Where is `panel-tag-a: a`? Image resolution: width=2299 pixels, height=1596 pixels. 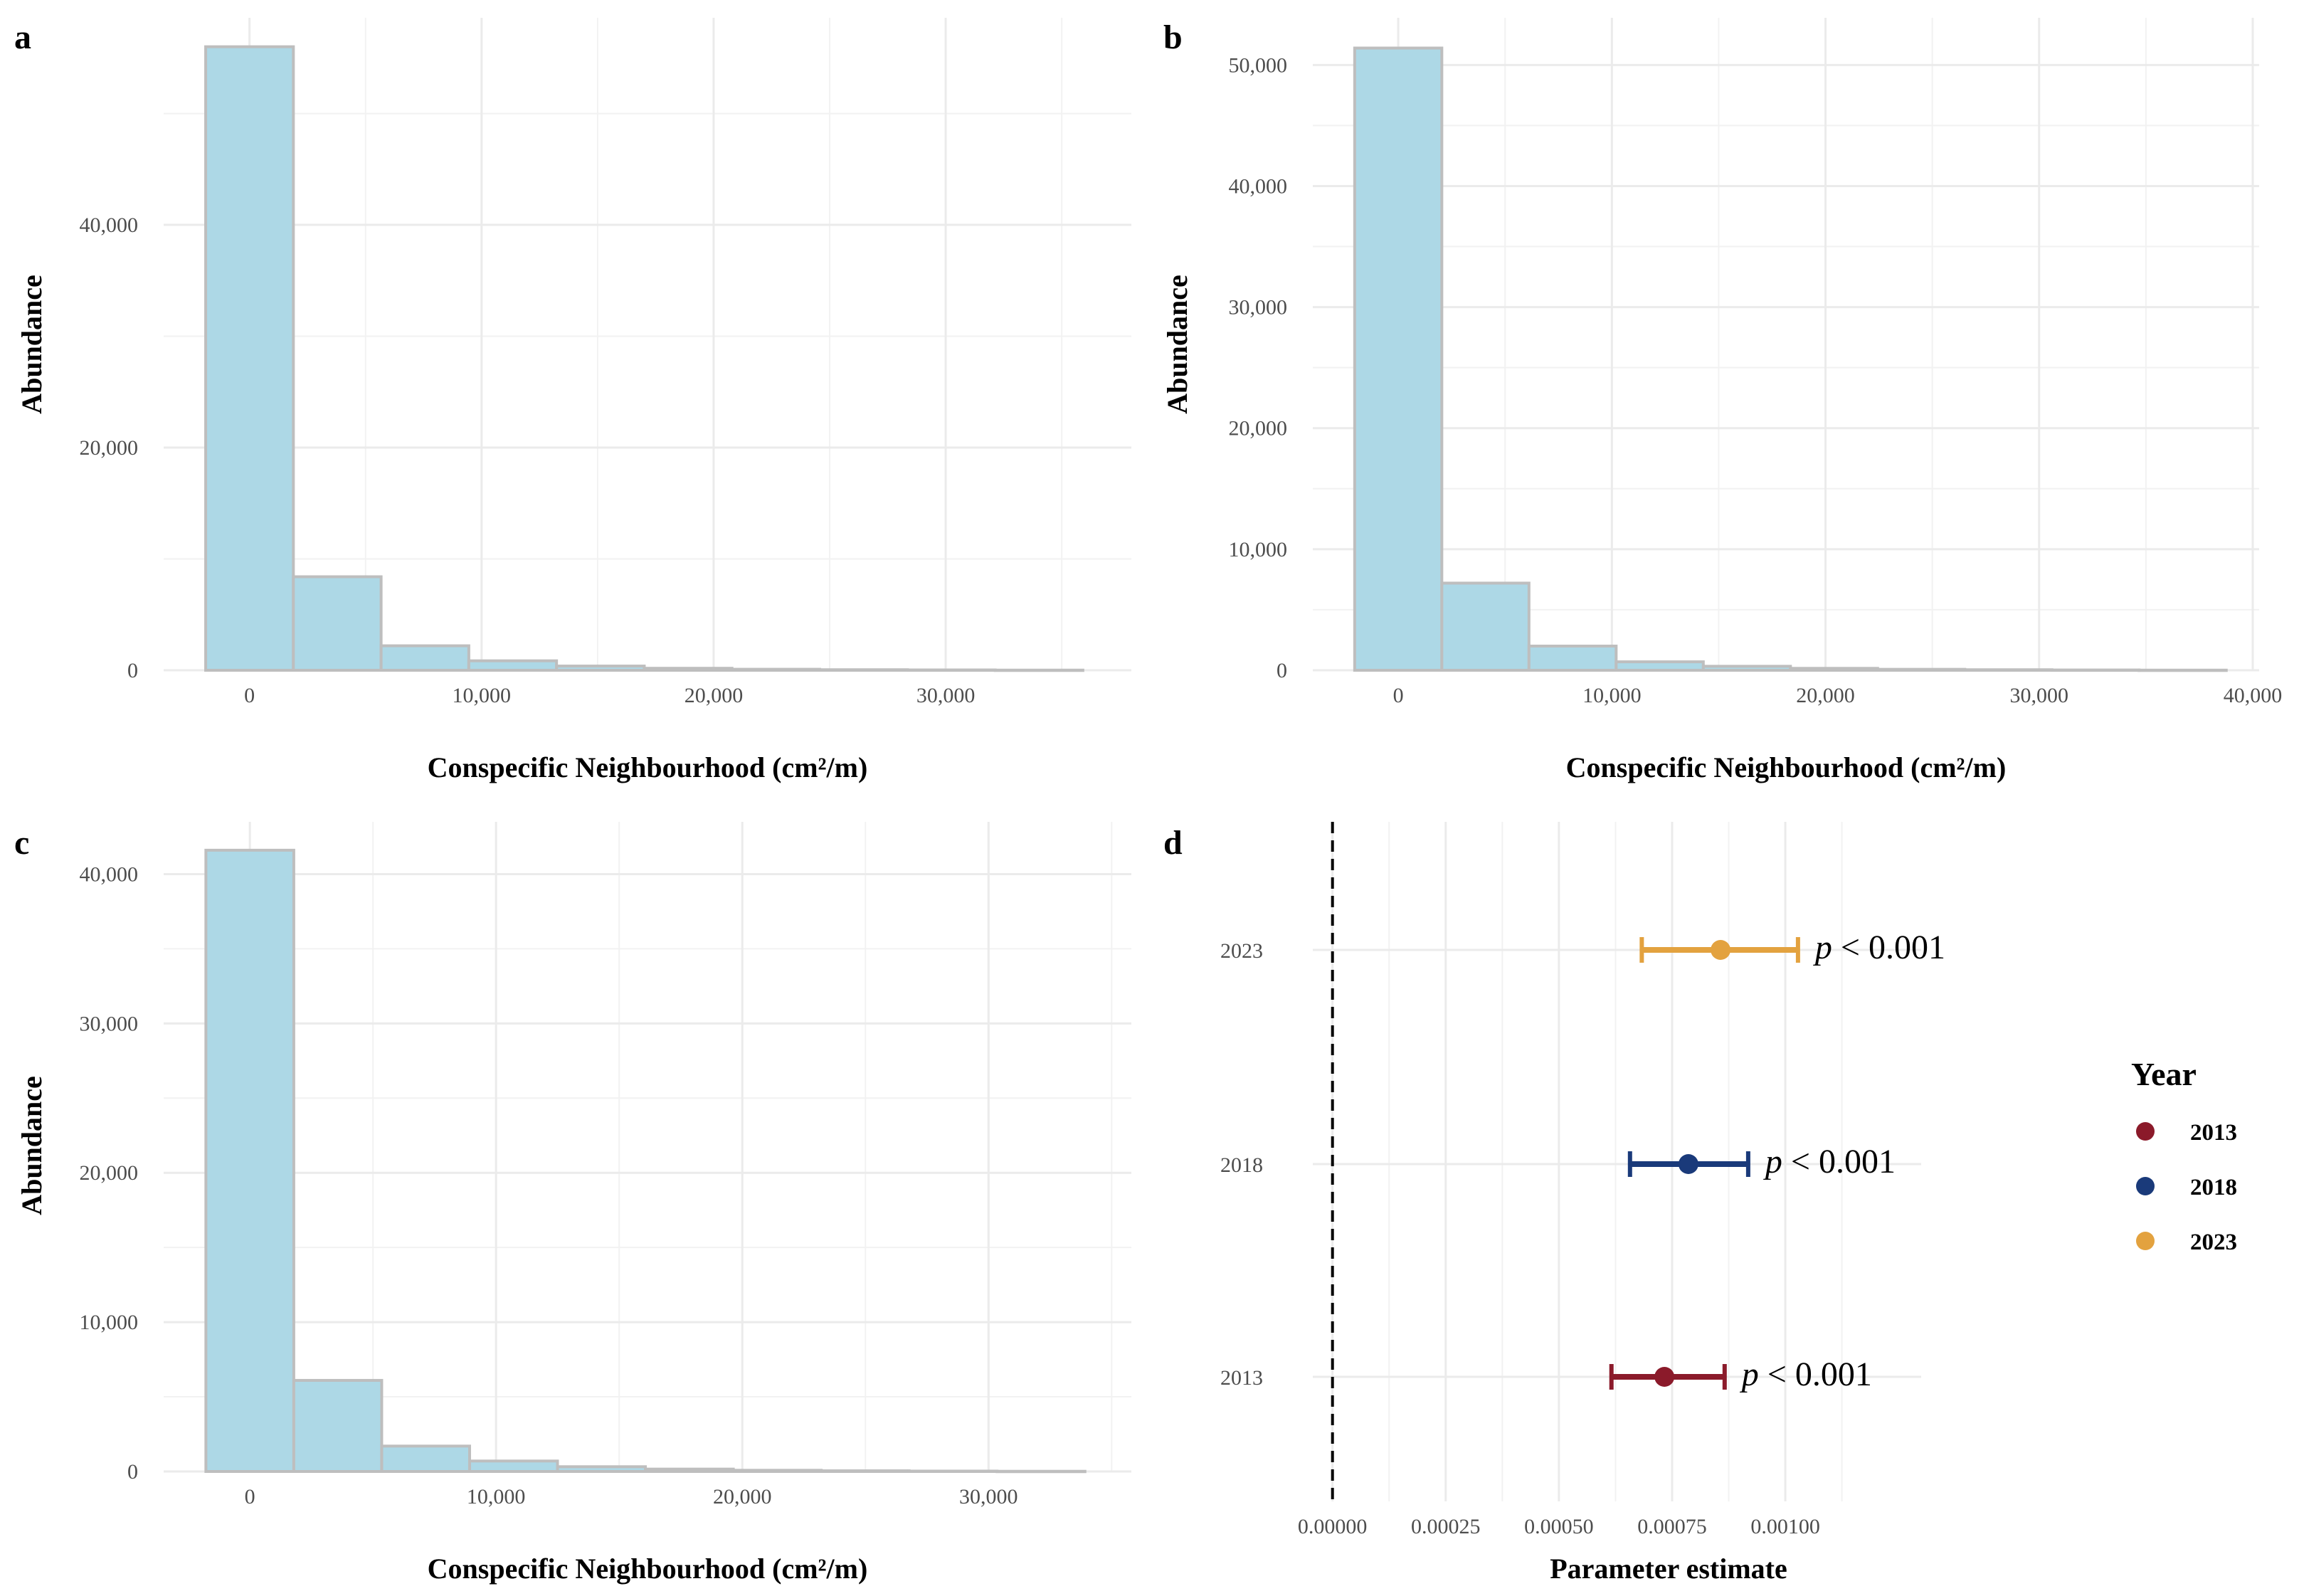 panel-tag-a: a is located at coordinates (22, 37).